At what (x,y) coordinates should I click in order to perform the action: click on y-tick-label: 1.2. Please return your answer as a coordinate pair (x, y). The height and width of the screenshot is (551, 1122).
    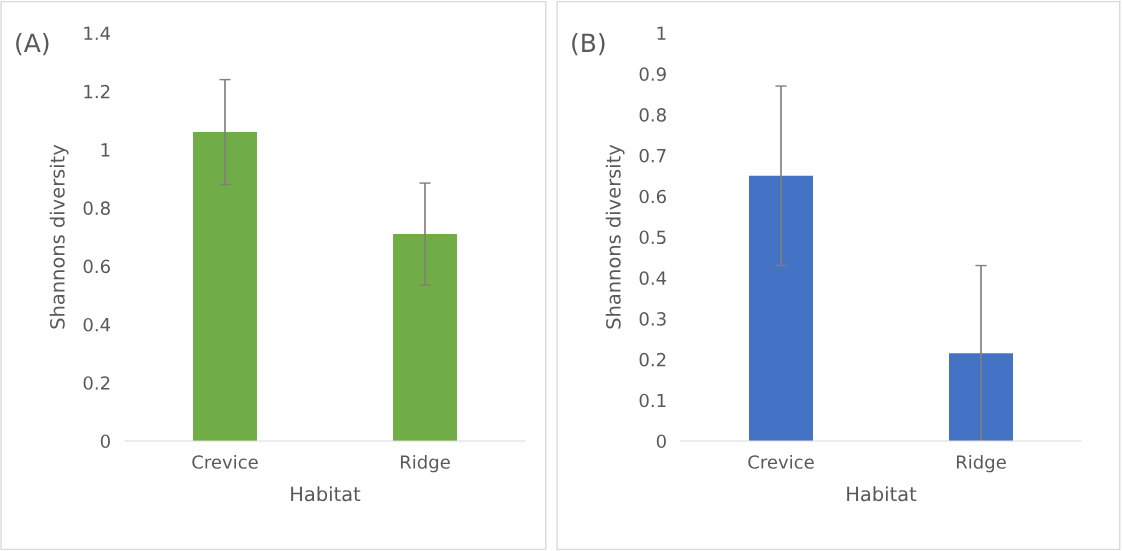
    Looking at the image, I should click on (97, 91).